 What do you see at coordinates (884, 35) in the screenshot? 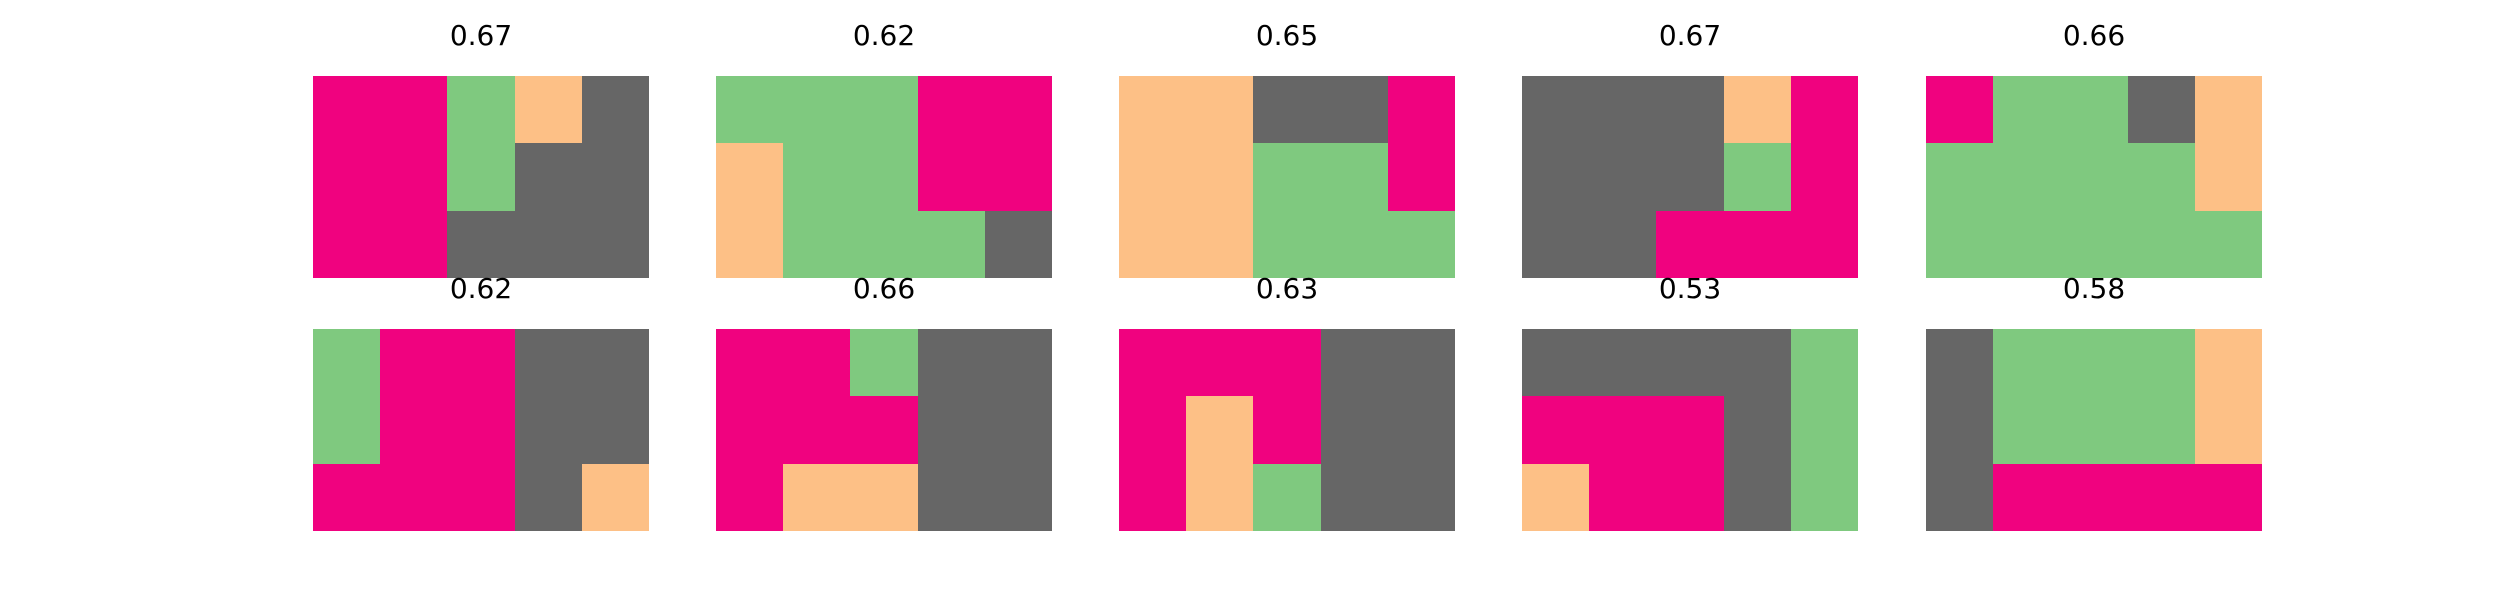
I see `panel-score: 0.62` at bounding box center [884, 35].